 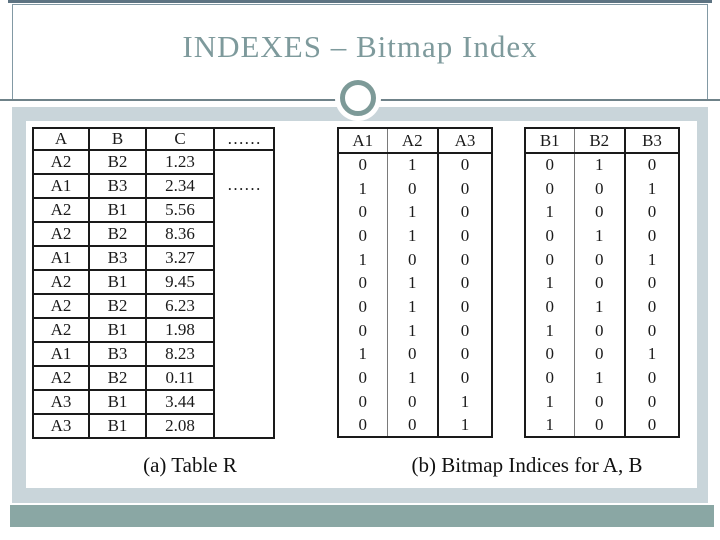 I want to click on table-row: A2 B1 1.98, so click(x=153, y=330).